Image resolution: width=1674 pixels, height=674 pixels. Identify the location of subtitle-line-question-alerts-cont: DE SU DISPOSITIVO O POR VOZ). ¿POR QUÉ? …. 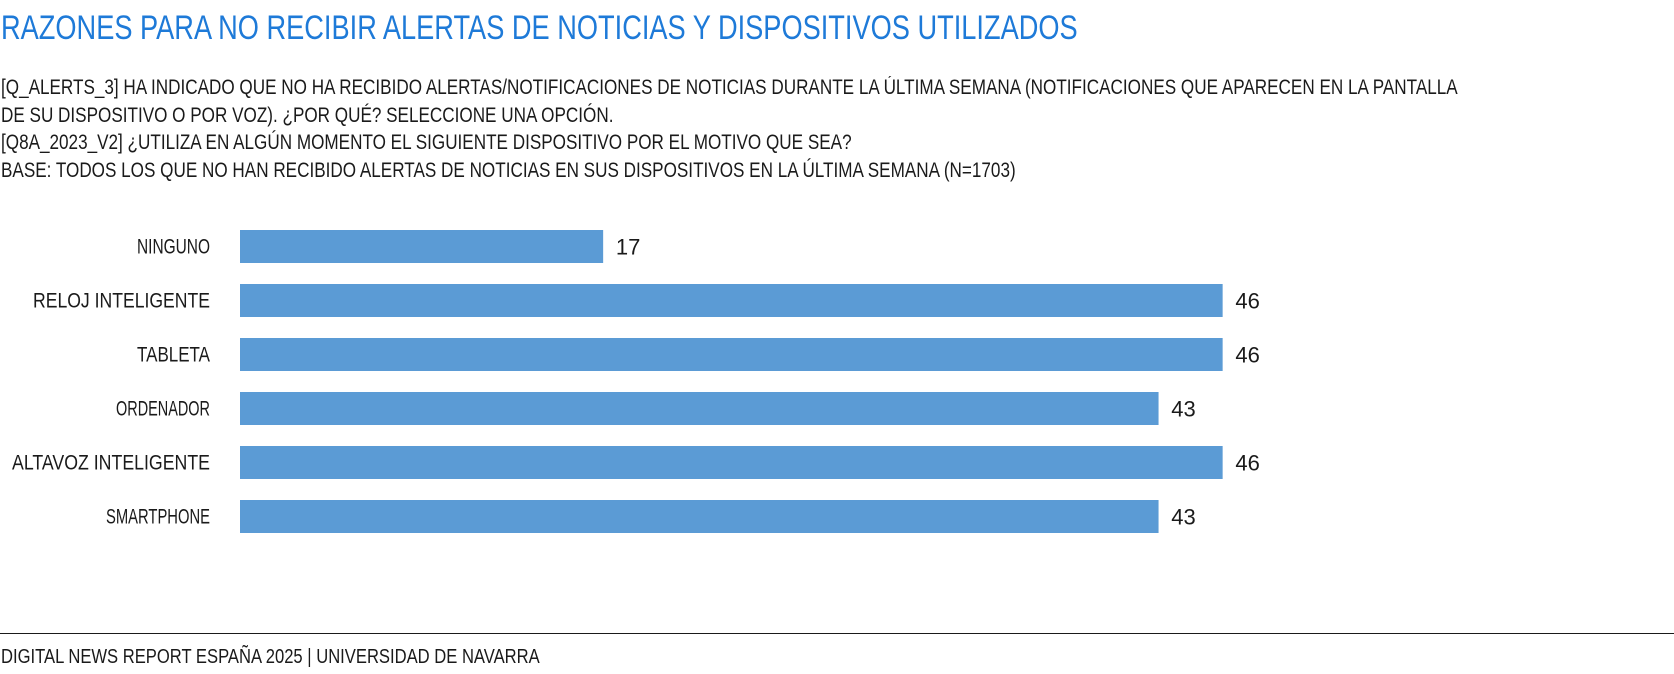
(307, 115).